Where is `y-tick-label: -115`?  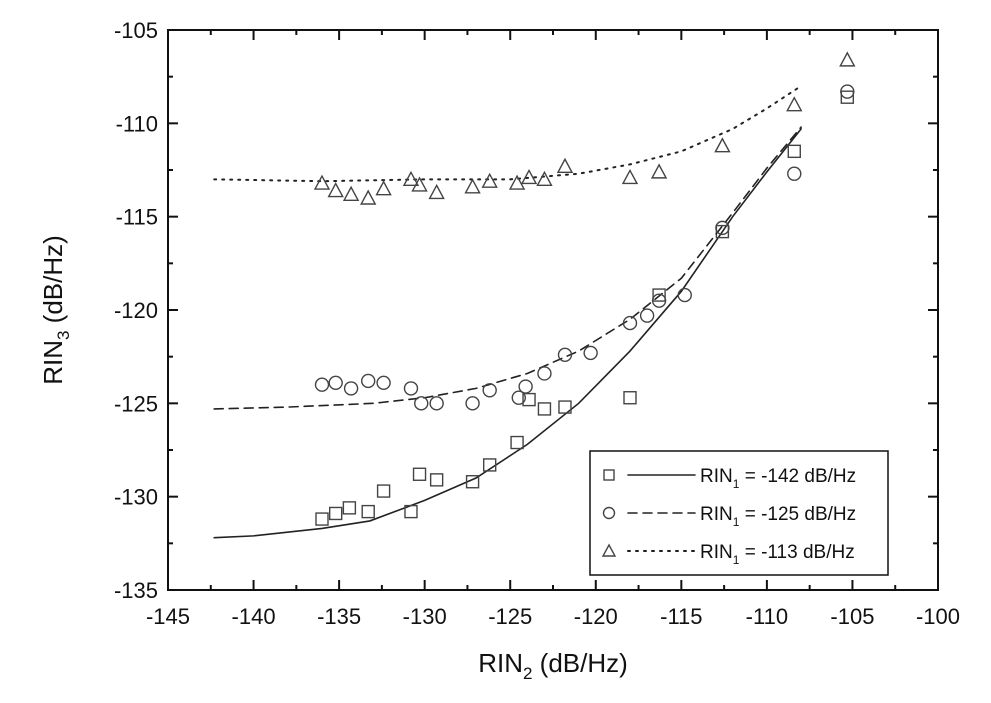 y-tick-label: -115 is located at coordinates (137, 217).